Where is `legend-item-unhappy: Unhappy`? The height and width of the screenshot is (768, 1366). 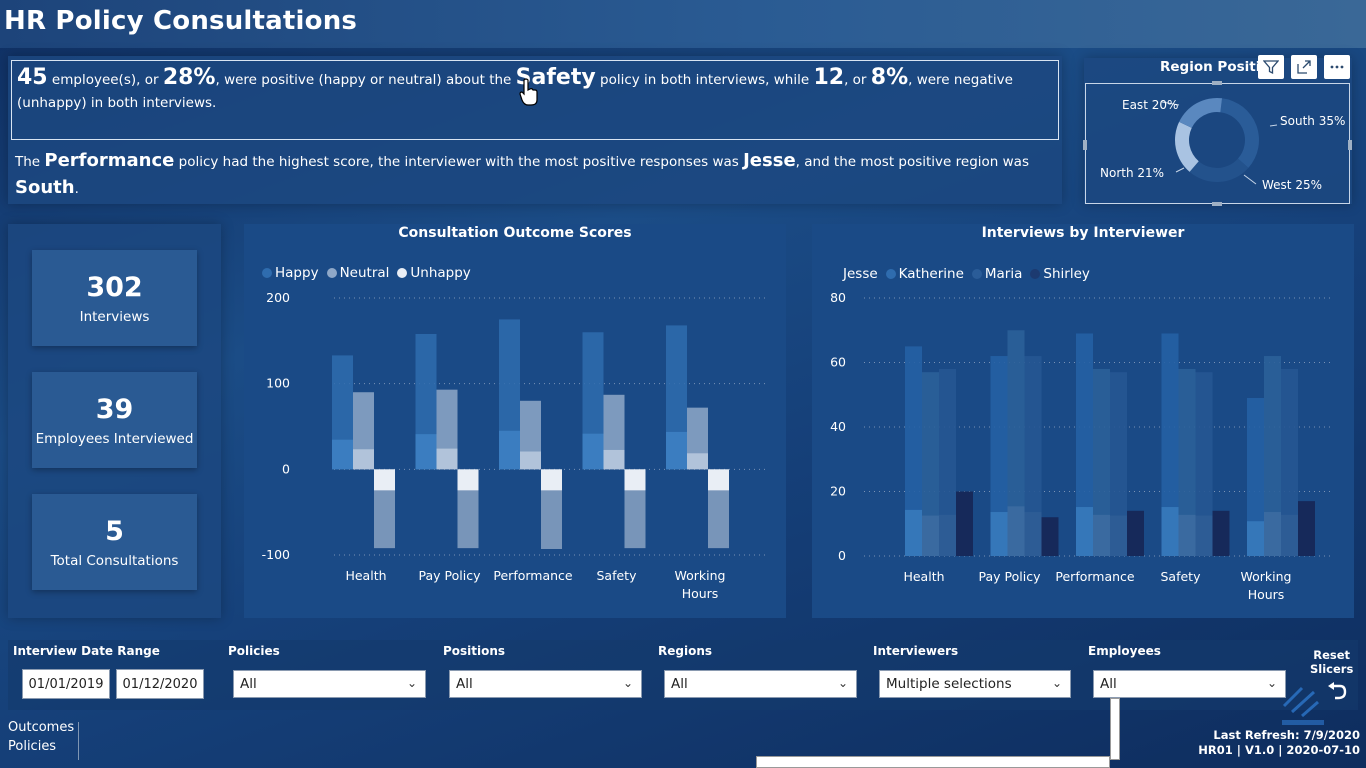 legend-item-unhappy: Unhappy is located at coordinates (434, 273).